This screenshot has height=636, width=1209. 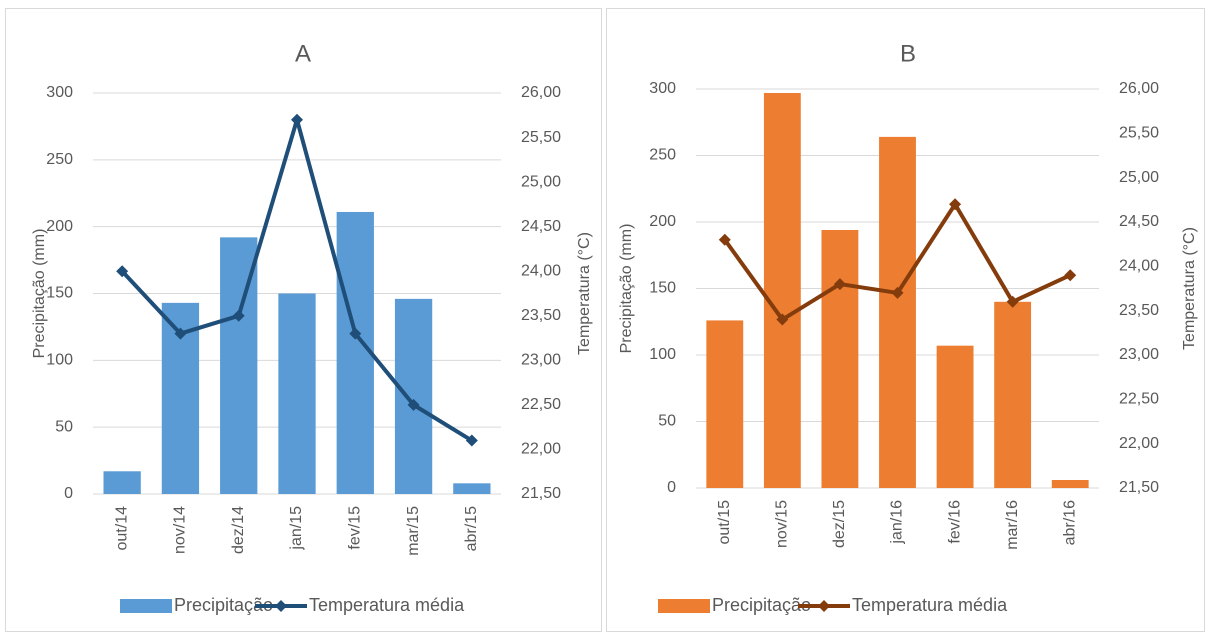 I want to click on x-tick-label: out/15, so click(x=724, y=522).